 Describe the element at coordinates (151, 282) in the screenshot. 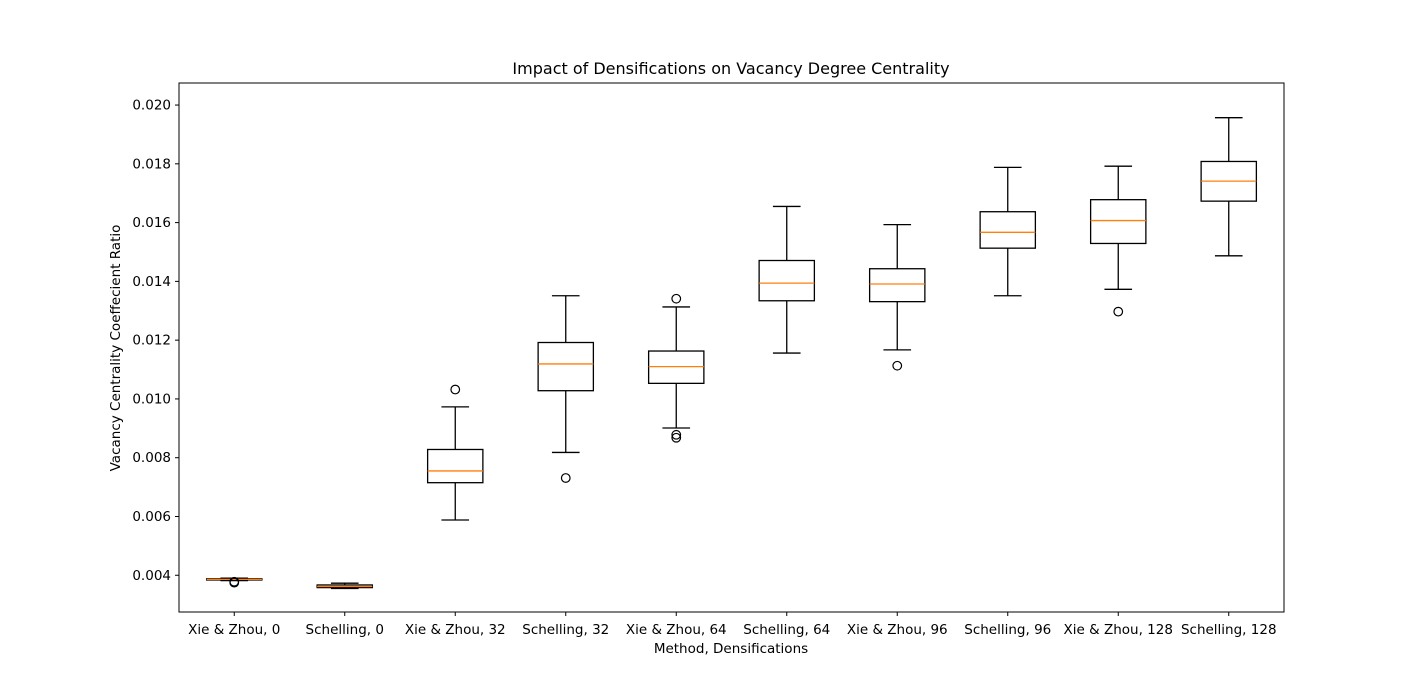

I see `y-tick-label: 0.014` at that location.